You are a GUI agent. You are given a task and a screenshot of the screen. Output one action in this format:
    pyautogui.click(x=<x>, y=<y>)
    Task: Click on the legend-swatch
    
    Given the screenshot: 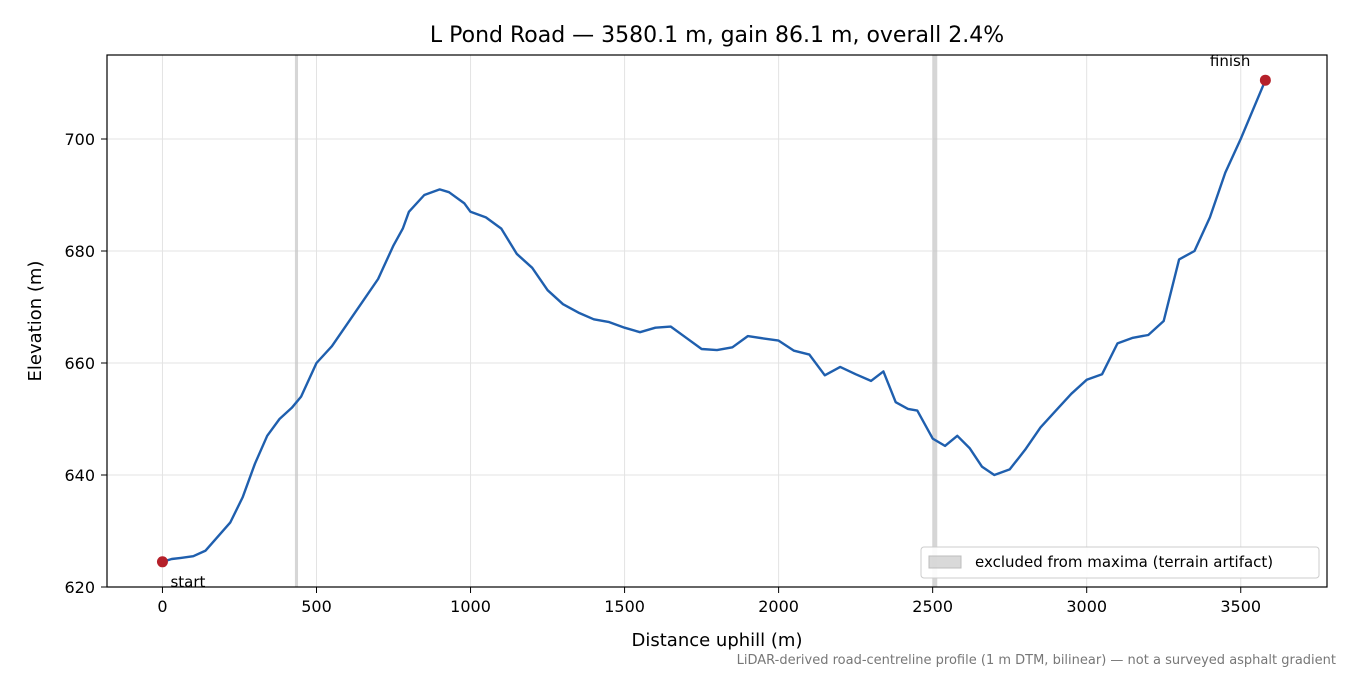 What is the action you would take?
    pyautogui.click(x=945, y=562)
    